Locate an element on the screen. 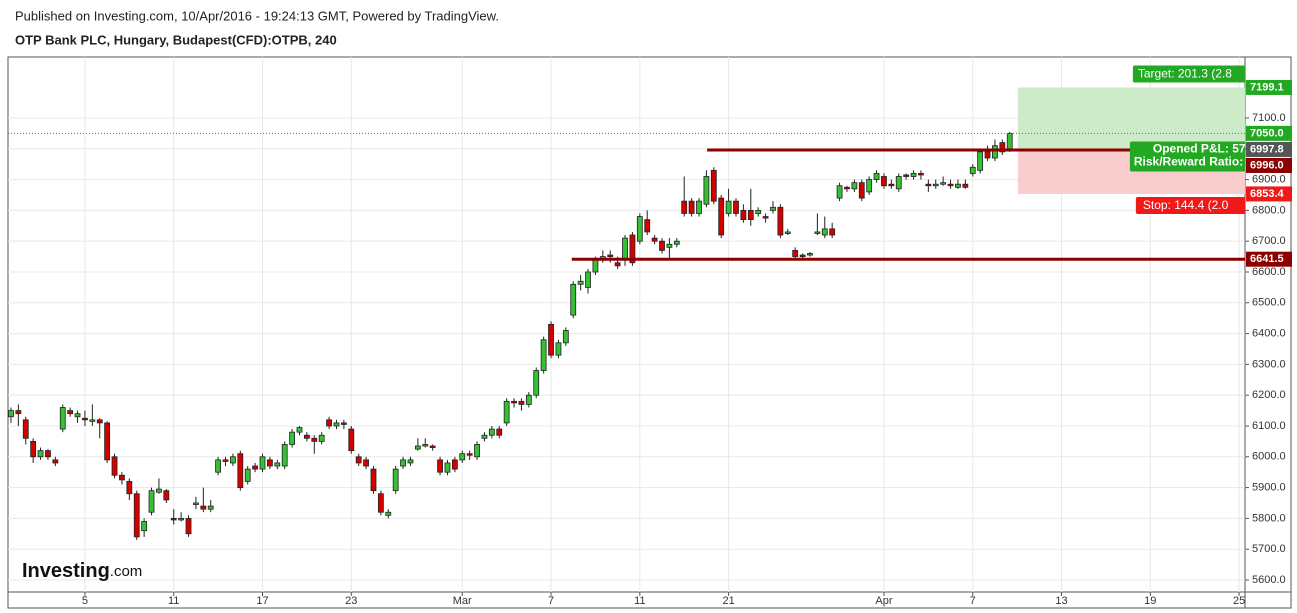  y-tick-label: 6600.0 is located at coordinates (1269, 272).